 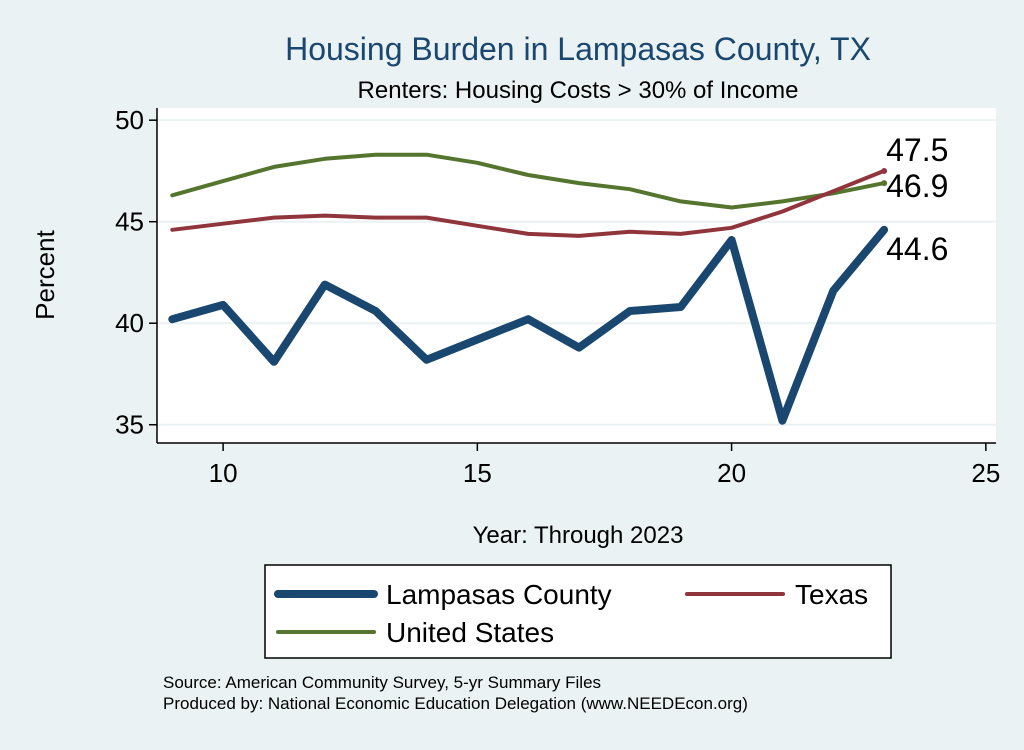 What do you see at coordinates (578, 535) in the screenshot?
I see `x-axis-label: Year: Through 2023` at bounding box center [578, 535].